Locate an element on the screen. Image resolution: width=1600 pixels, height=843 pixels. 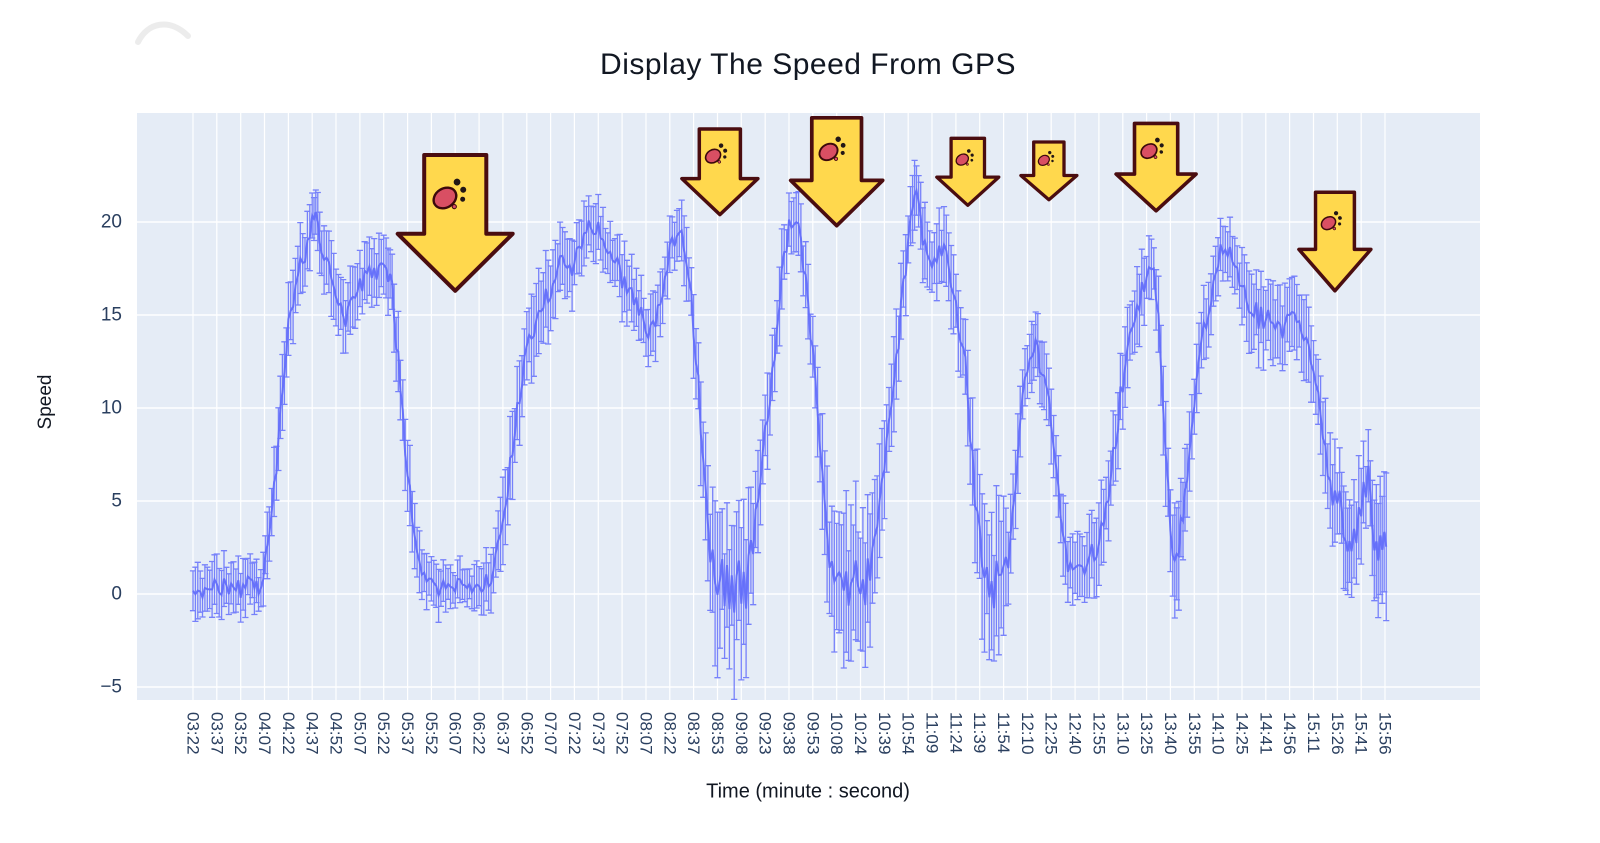
x-tick-label: 14:25 is located at coordinates (1242, 733).